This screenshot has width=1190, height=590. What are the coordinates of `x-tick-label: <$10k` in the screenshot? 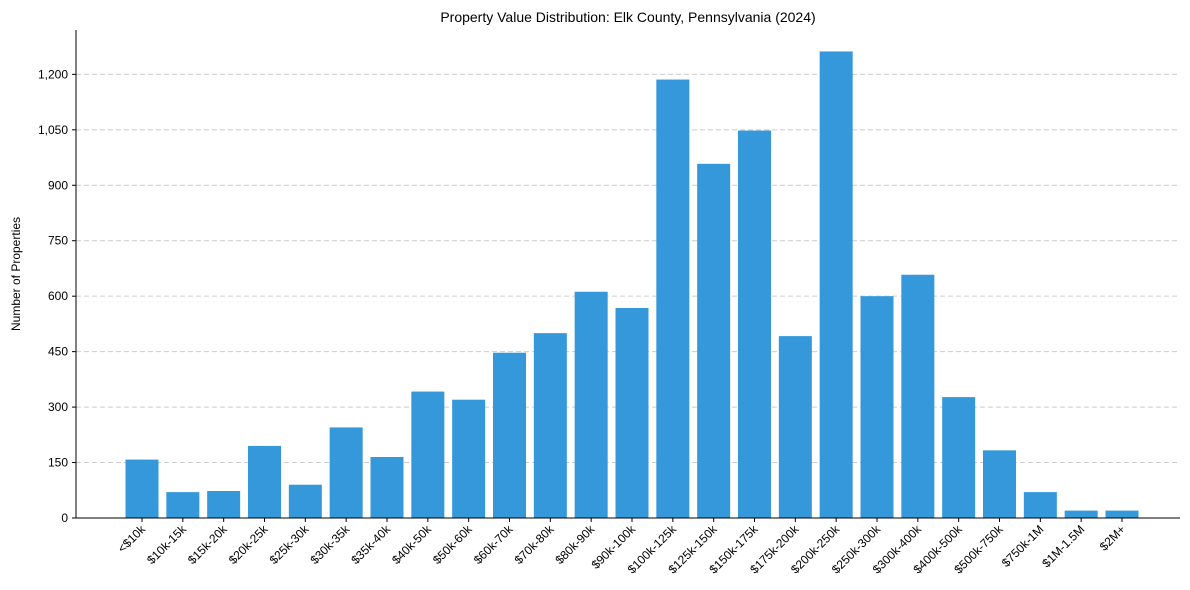 It's located at (132, 539).